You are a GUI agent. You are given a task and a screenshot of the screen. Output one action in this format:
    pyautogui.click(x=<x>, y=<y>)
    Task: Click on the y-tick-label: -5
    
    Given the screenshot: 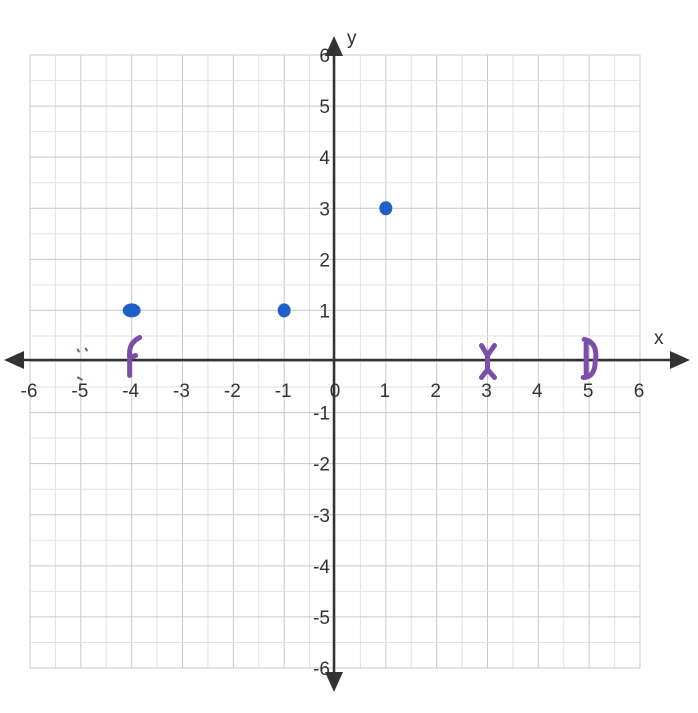 What is the action you would take?
    pyautogui.click(x=321, y=618)
    